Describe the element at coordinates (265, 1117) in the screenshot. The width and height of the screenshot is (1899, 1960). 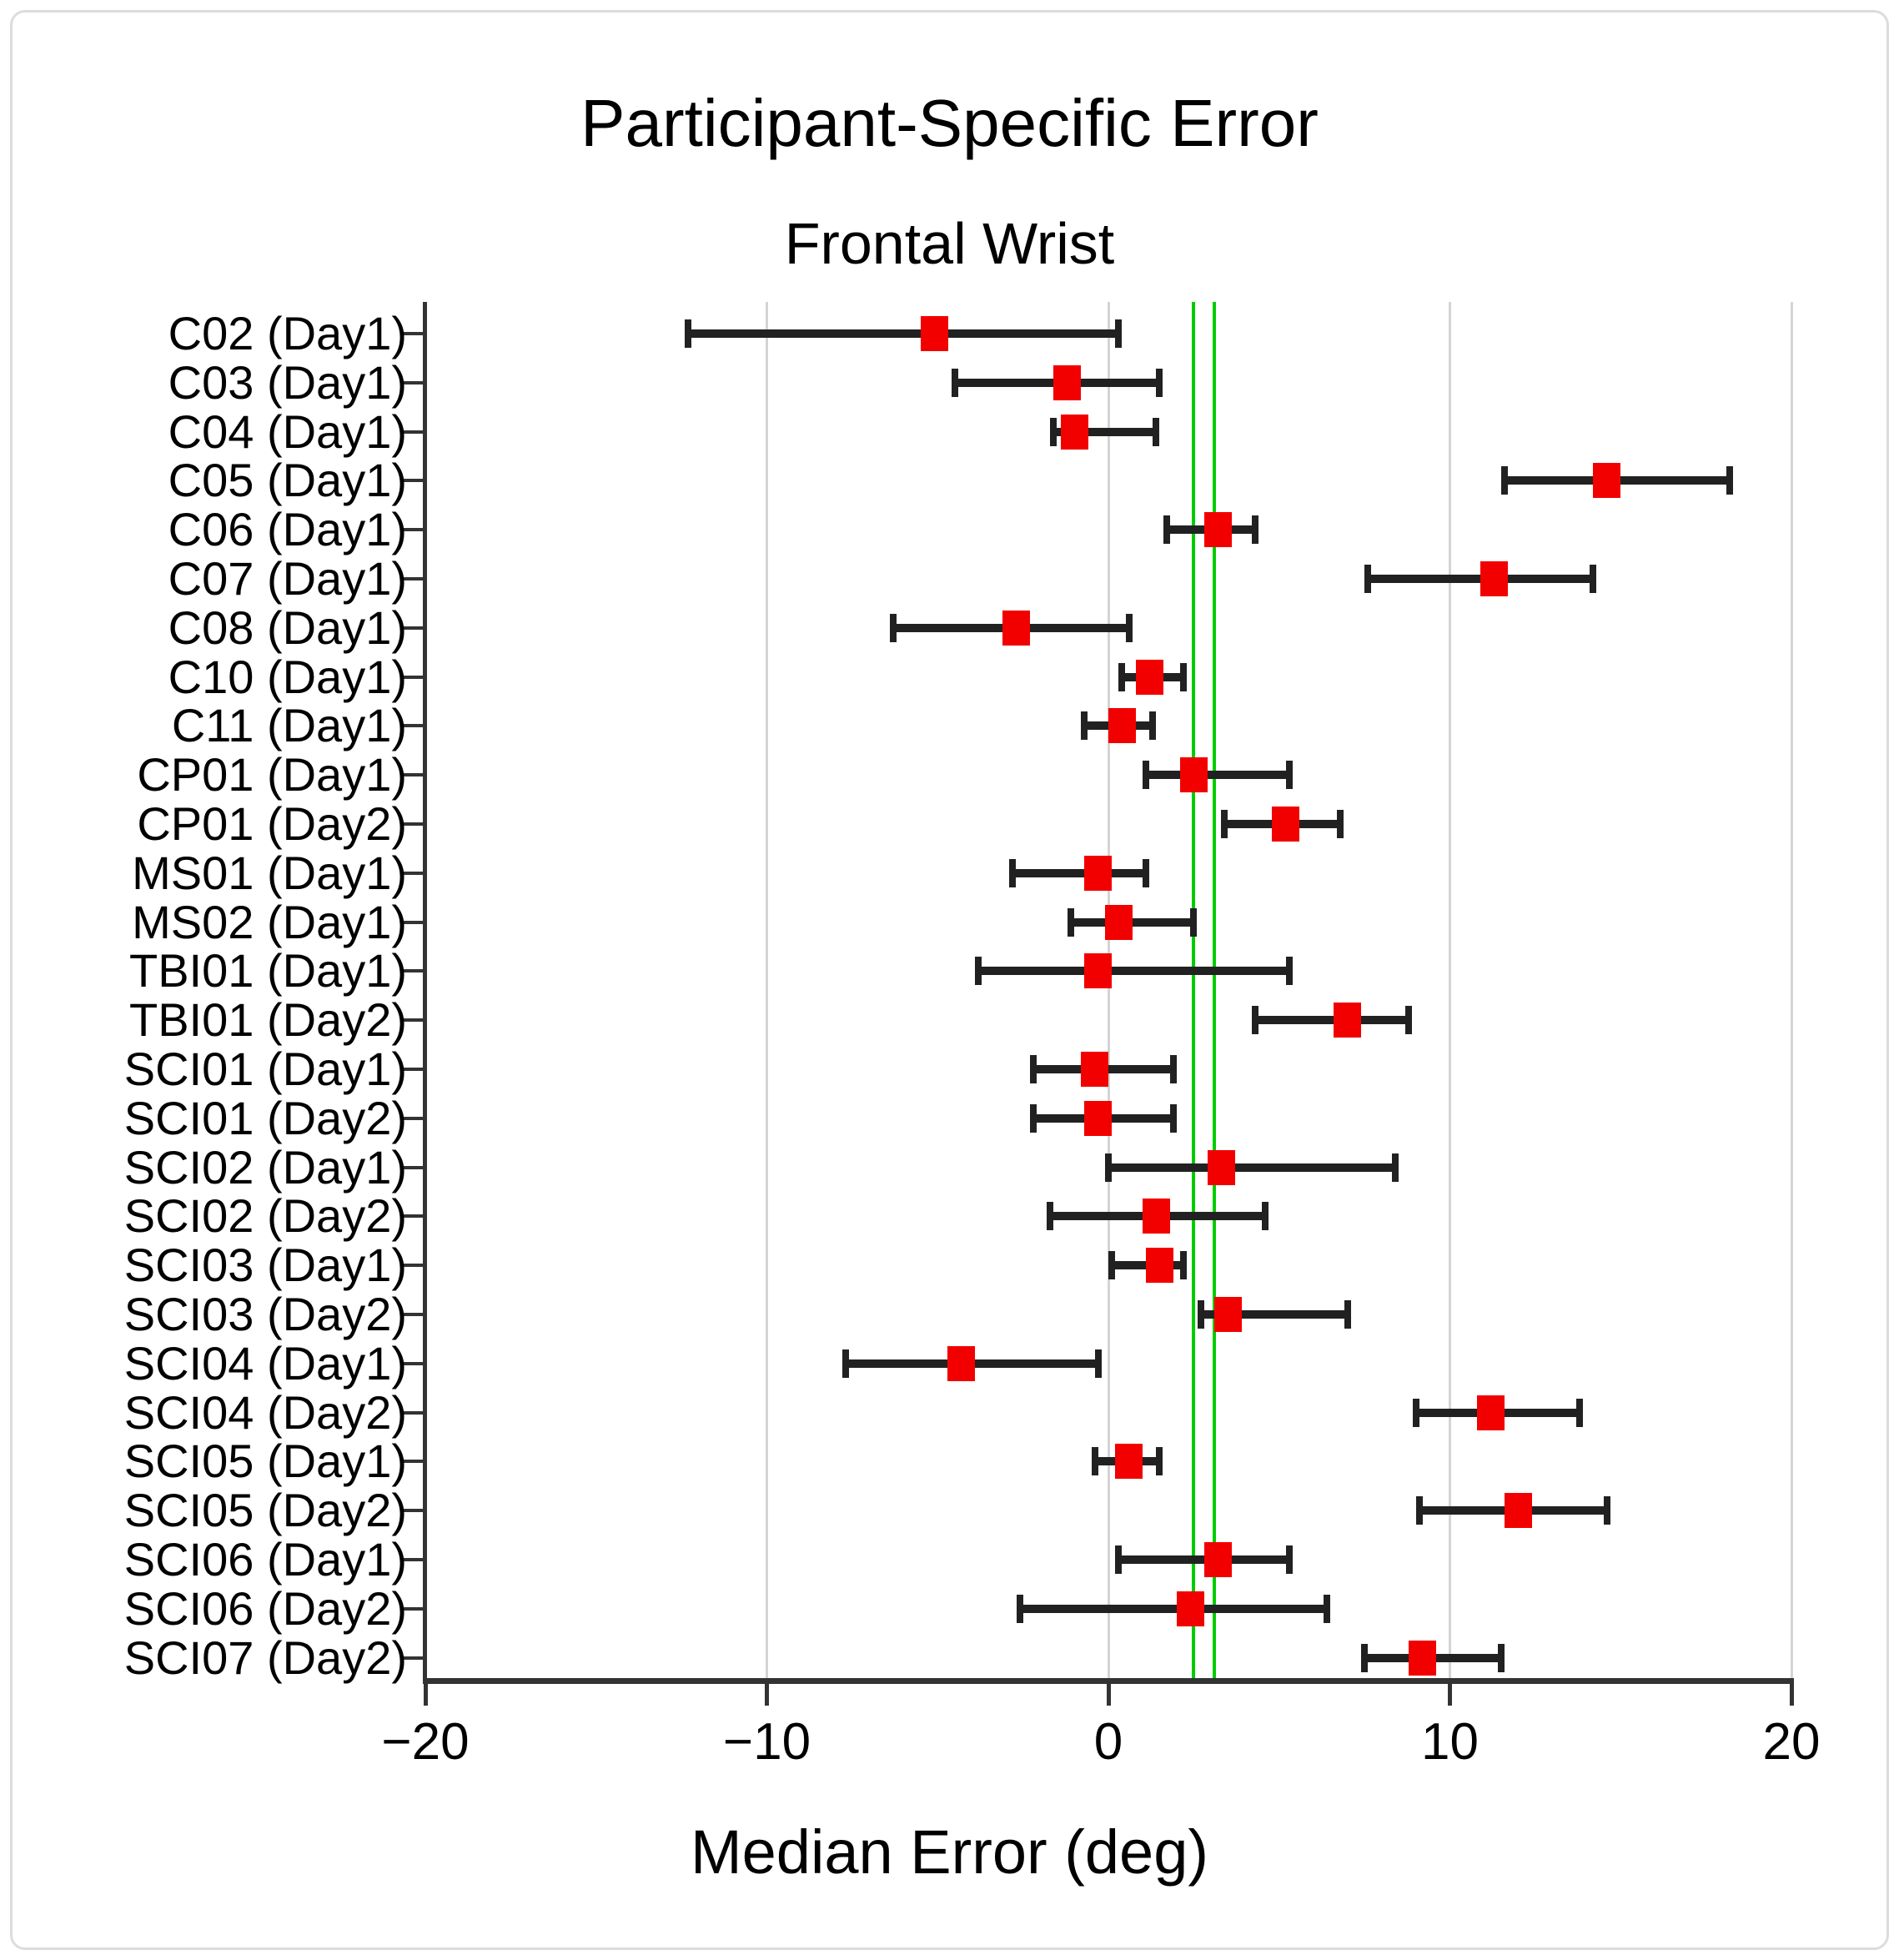
I see `y-axis-label: SCI01 (Day2)` at that location.